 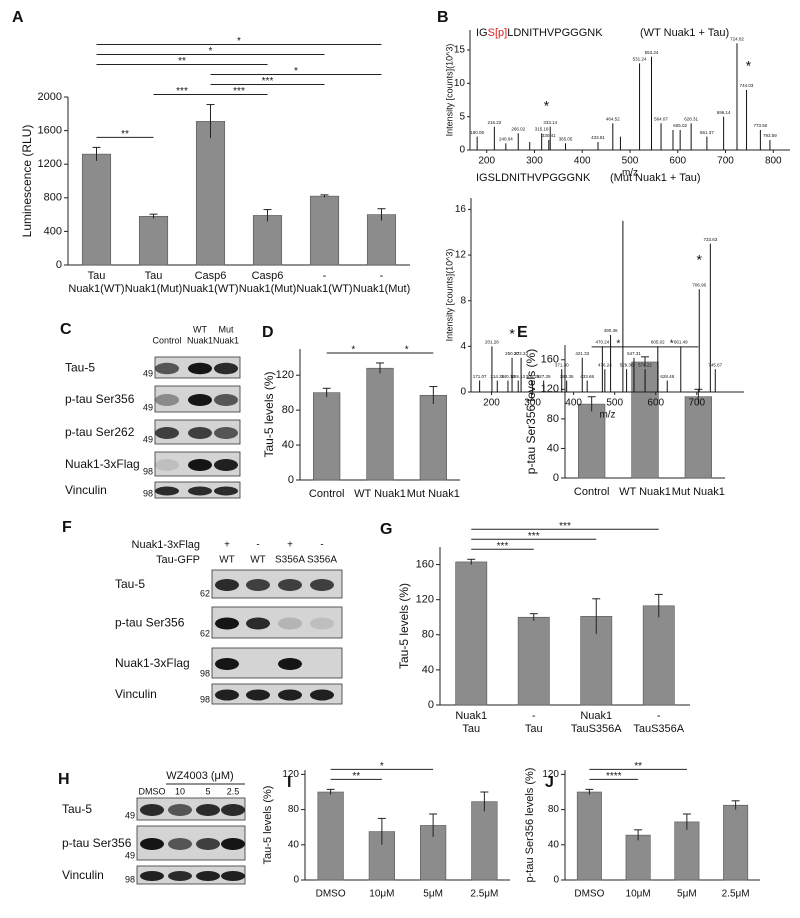 What do you see at coordinates (290, 545) in the screenshot?
I see `lane-label: +` at bounding box center [290, 545].